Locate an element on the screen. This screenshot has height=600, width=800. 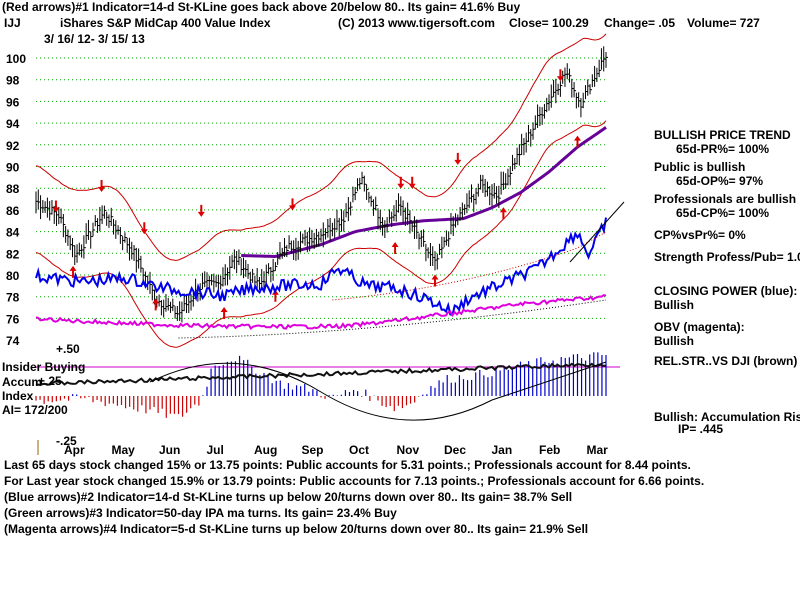
x-month-label: Mar is located at coordinates (598, 450).